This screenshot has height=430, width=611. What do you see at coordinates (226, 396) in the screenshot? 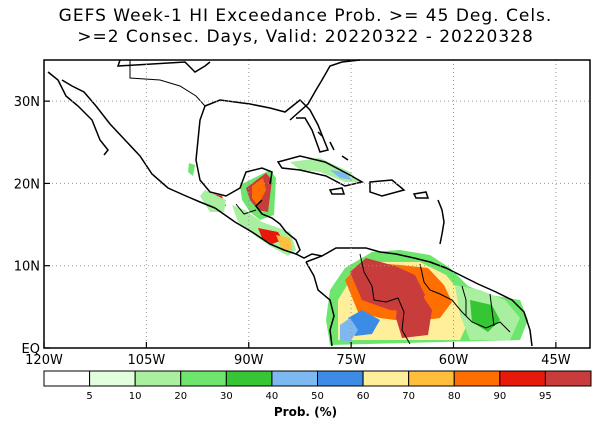
I see `colorbar-label: 30` at bounding box center [226, 396].